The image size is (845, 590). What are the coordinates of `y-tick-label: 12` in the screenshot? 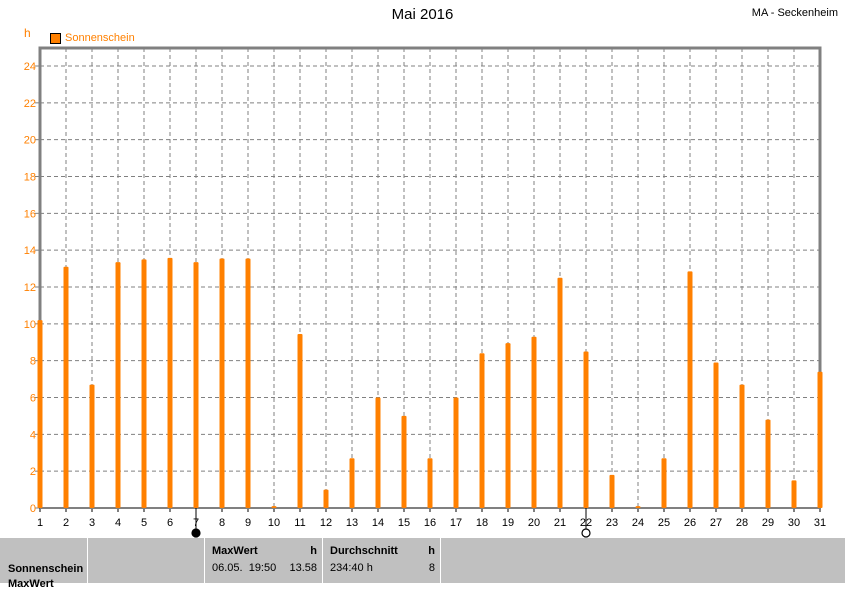 It's located at (30, 288).